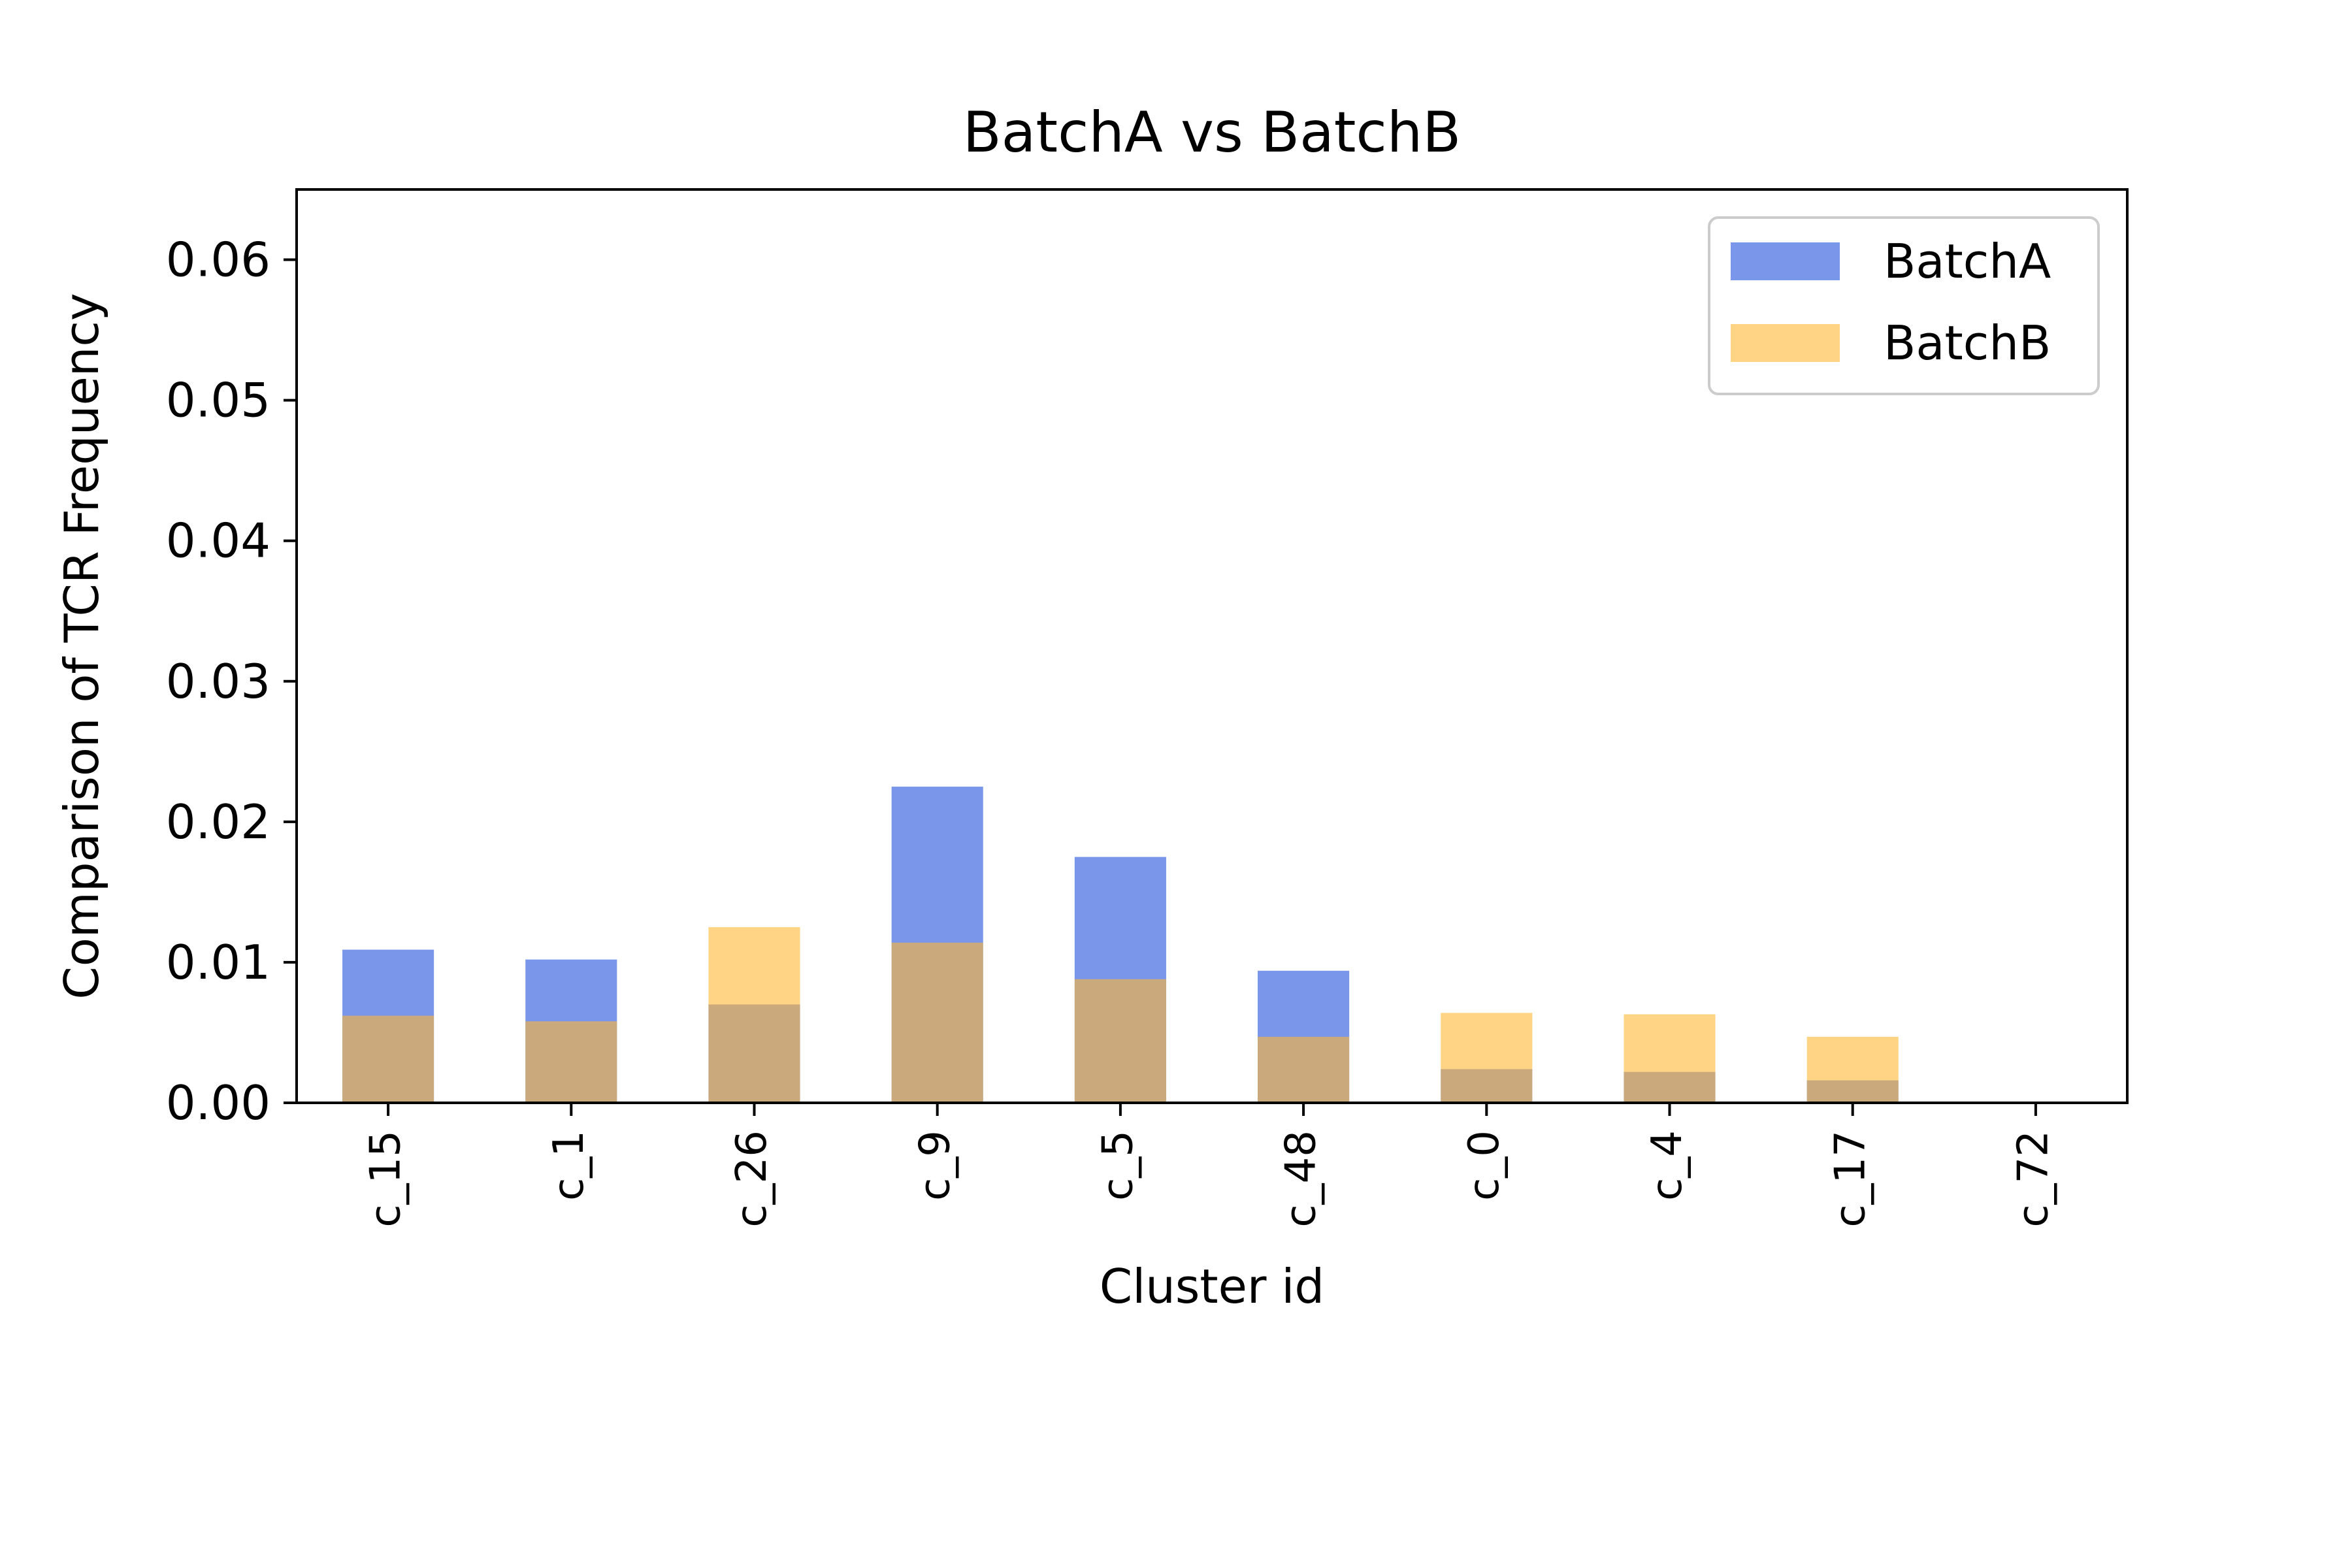  Describe the element at coordinates (386, 1179) in the screenshot. I see `x-tick-label: c_15` at that location.